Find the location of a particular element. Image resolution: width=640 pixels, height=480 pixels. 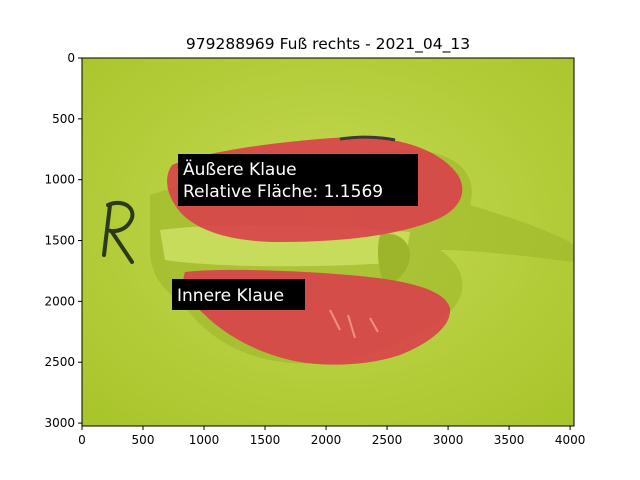

annotation-outer-claw: Äußere Klaue Relative Fläche: 1.1569 is located at coordinates (298, 180).